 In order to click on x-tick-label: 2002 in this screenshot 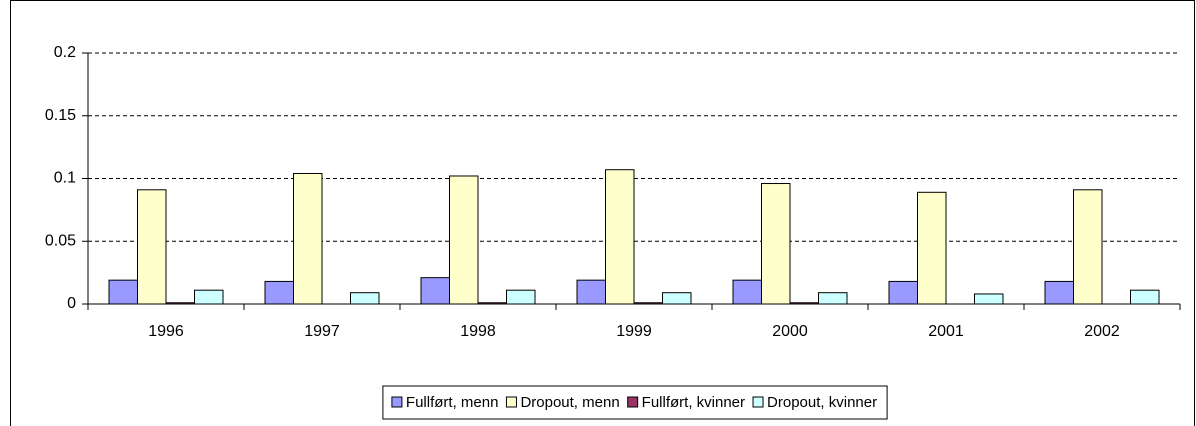, I will do `click(1102, 331)`.